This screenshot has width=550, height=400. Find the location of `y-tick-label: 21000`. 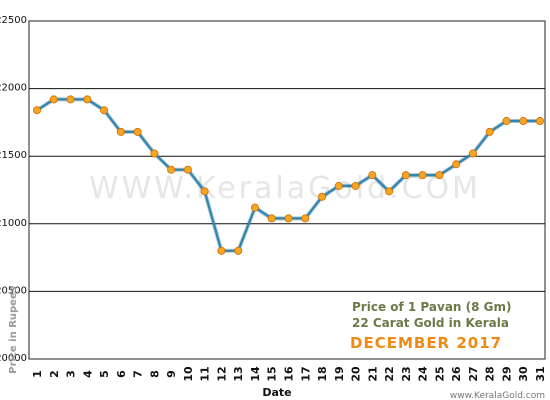

y-tick-label: 21000 is located at coordinates (13, 223).